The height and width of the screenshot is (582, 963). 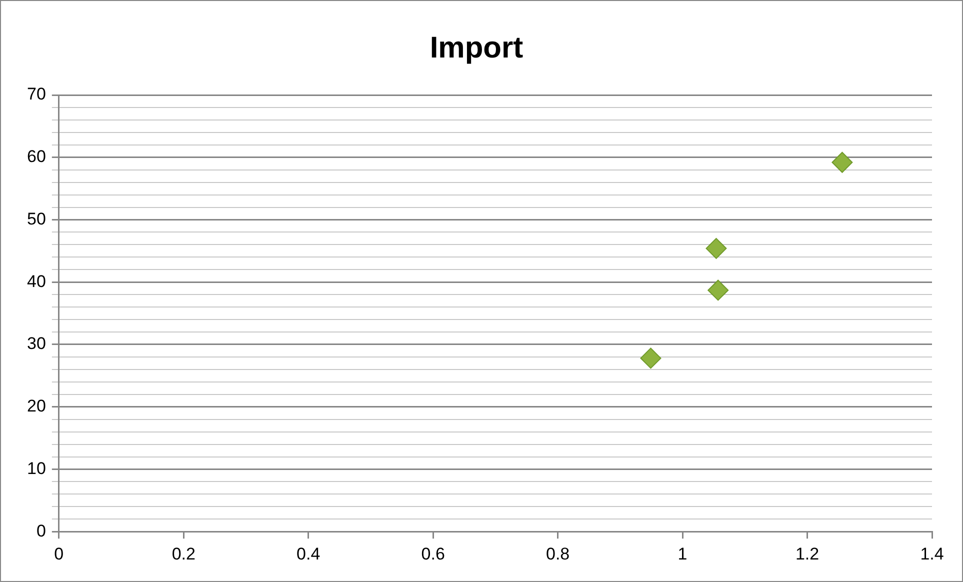 I want to click on y-tick-label: 10, so click(x=36, y=468).